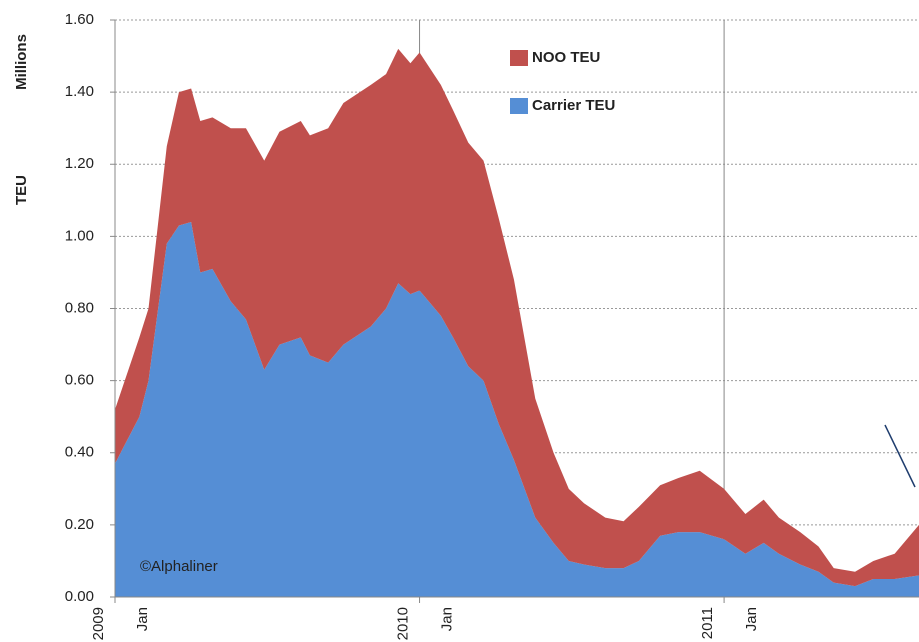 Image resolution: width=919 pixels, height=642 pixels. What do you see at coordinates (179, 566) in the screenshot?
I see `annotation: ©Alphaliner` at bounding box center [179, 566].